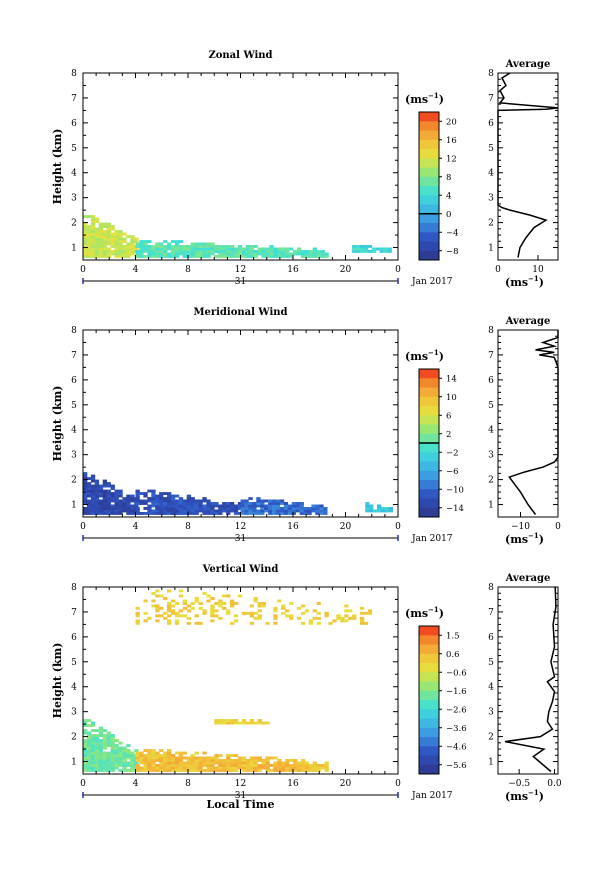 The width and height of the screenshot is (612, 873). I want to click on colorbar-tick-label: 10, so click(451, 398).